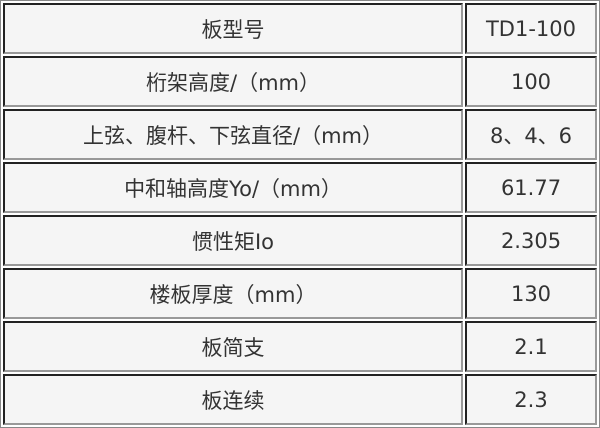 The height and width of the screenshot is (428, 600). What do you see at coordinates (531, 346) in the screenshot?
I see `row-value: 2.1` at bounding box center [531, 346].